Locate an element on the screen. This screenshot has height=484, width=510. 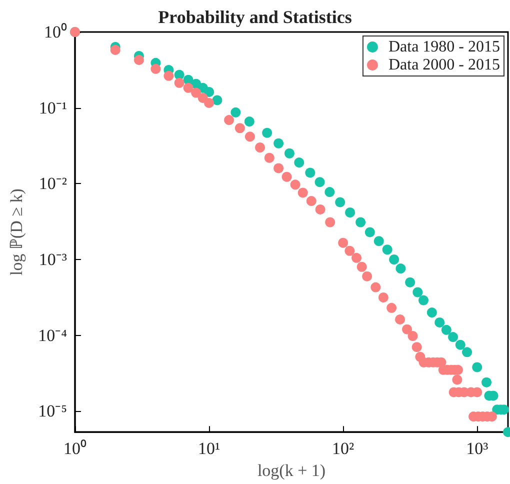
x-tick-label: 10² is located at coordinates (343, 448).